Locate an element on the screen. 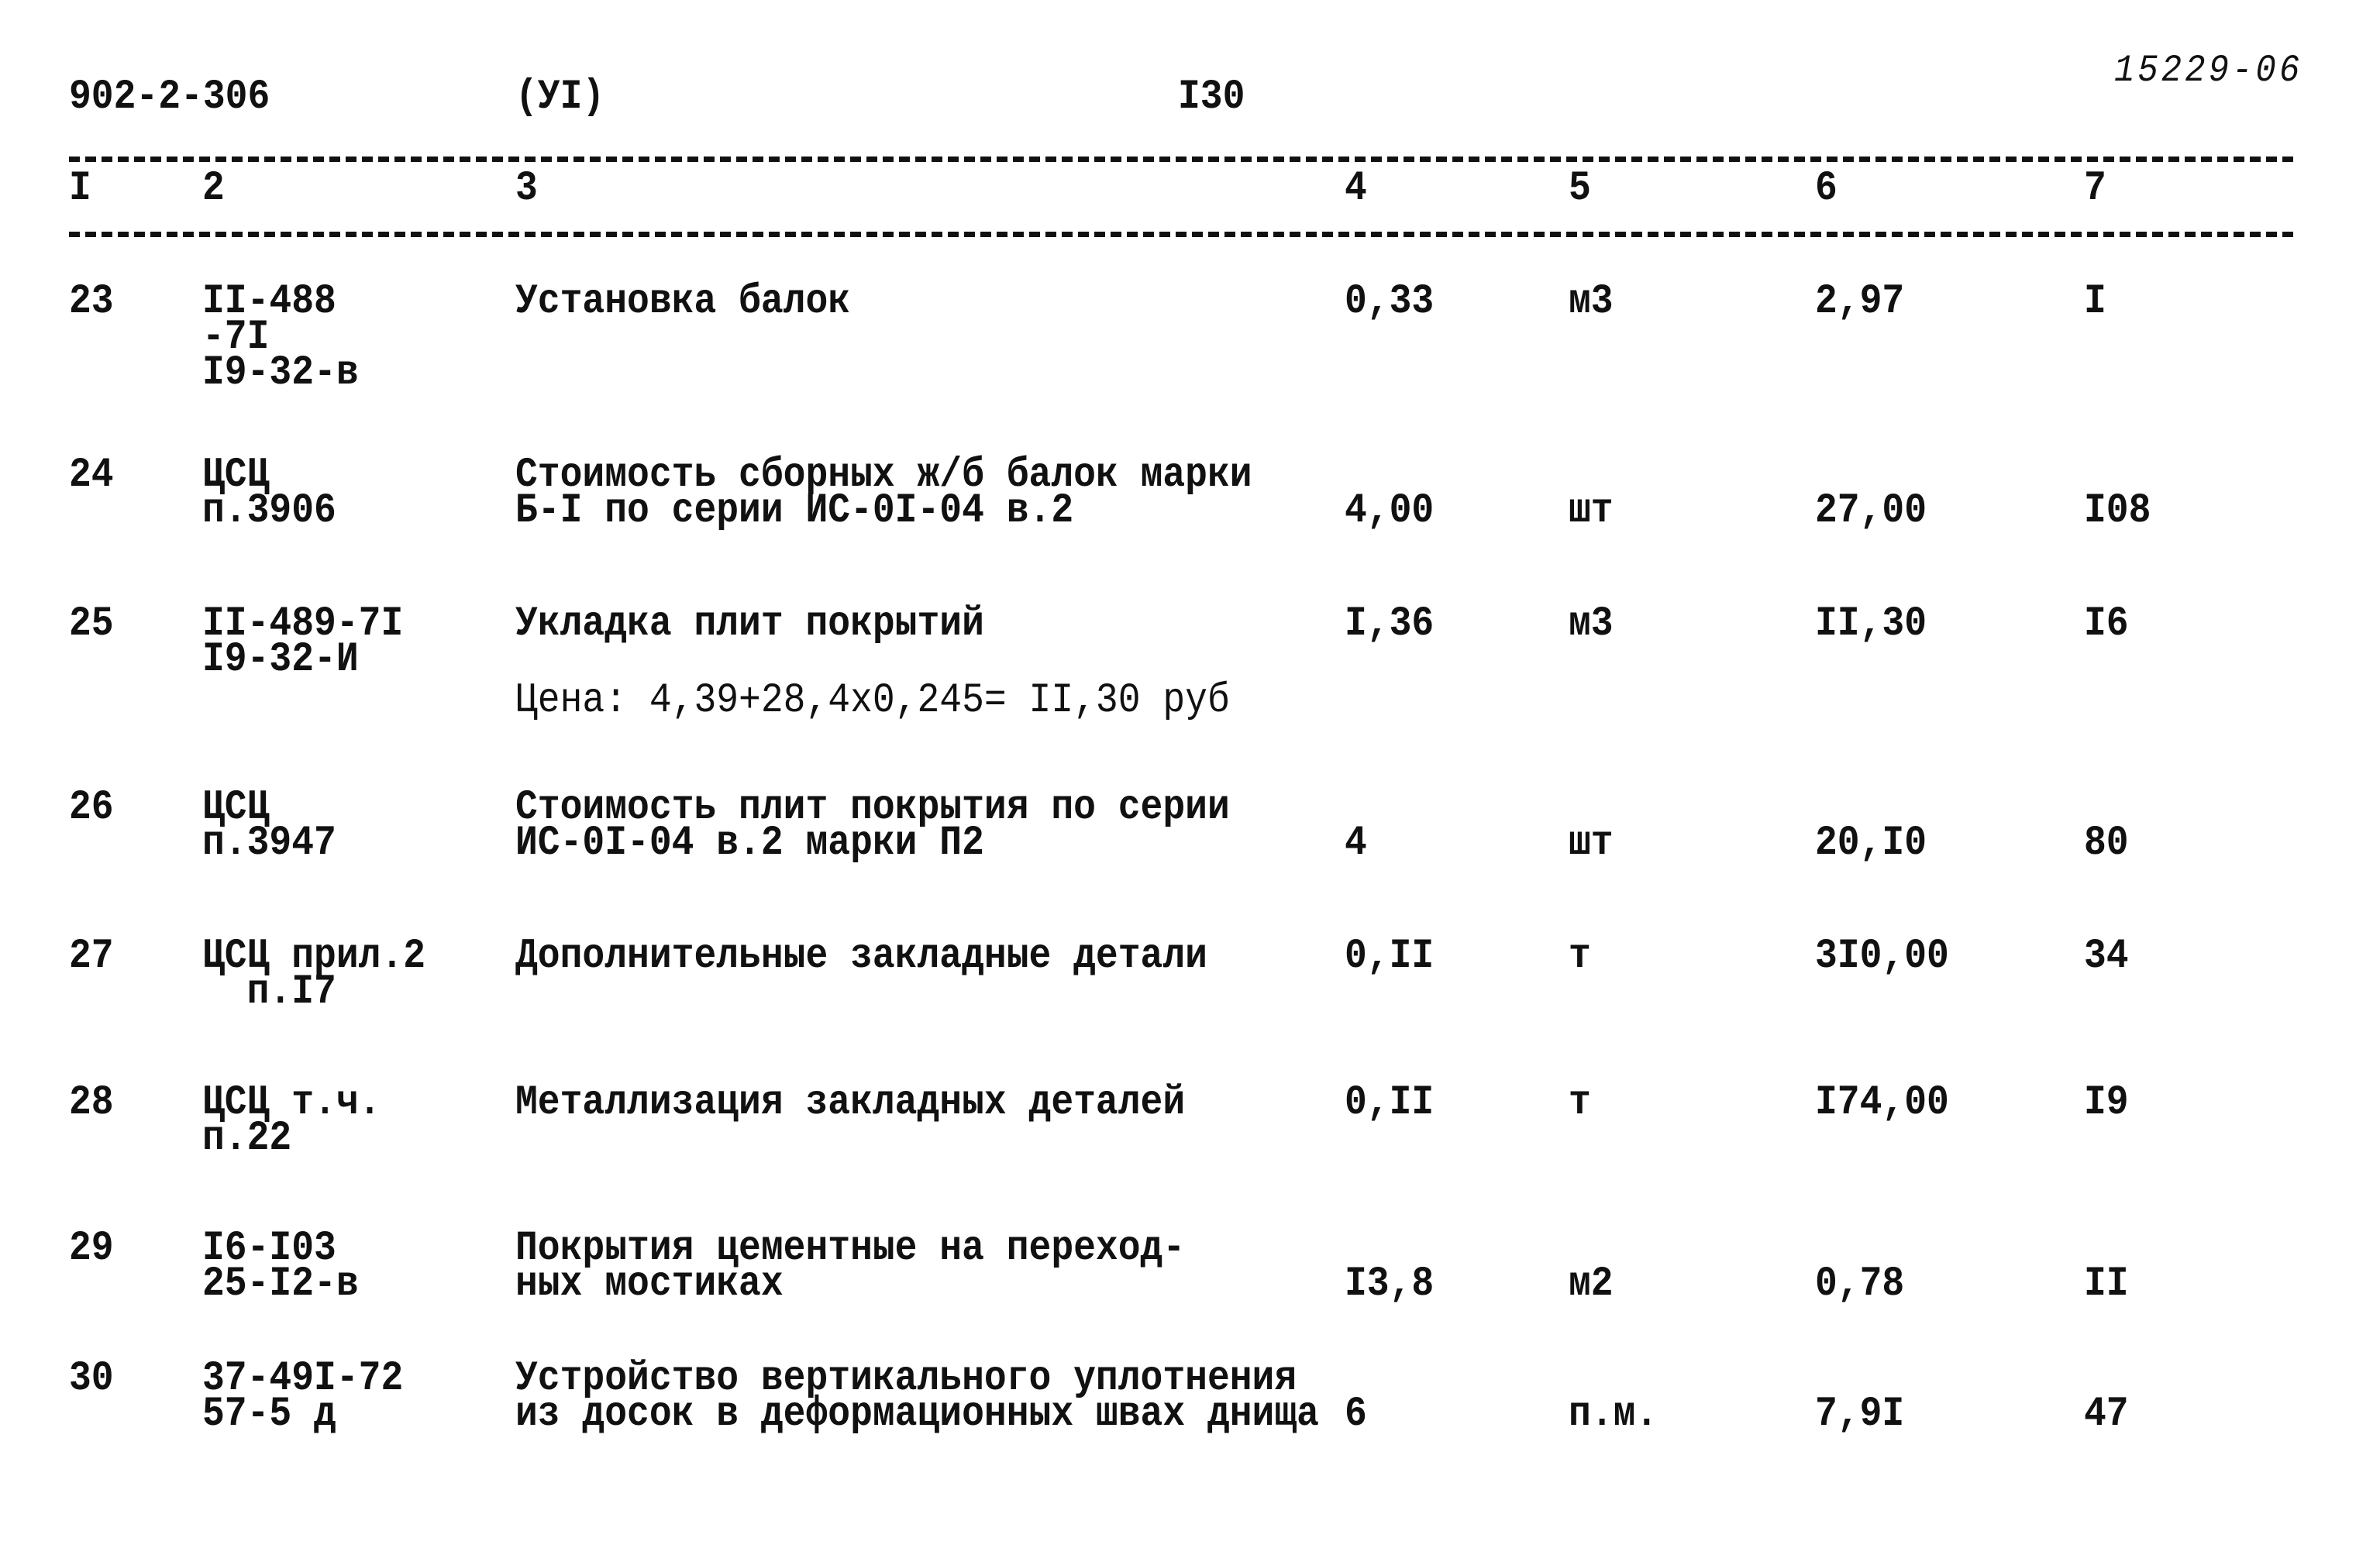 The image size is (2380, 1555). norm-code: 57-5 д is located at coordinates (269, 1414).